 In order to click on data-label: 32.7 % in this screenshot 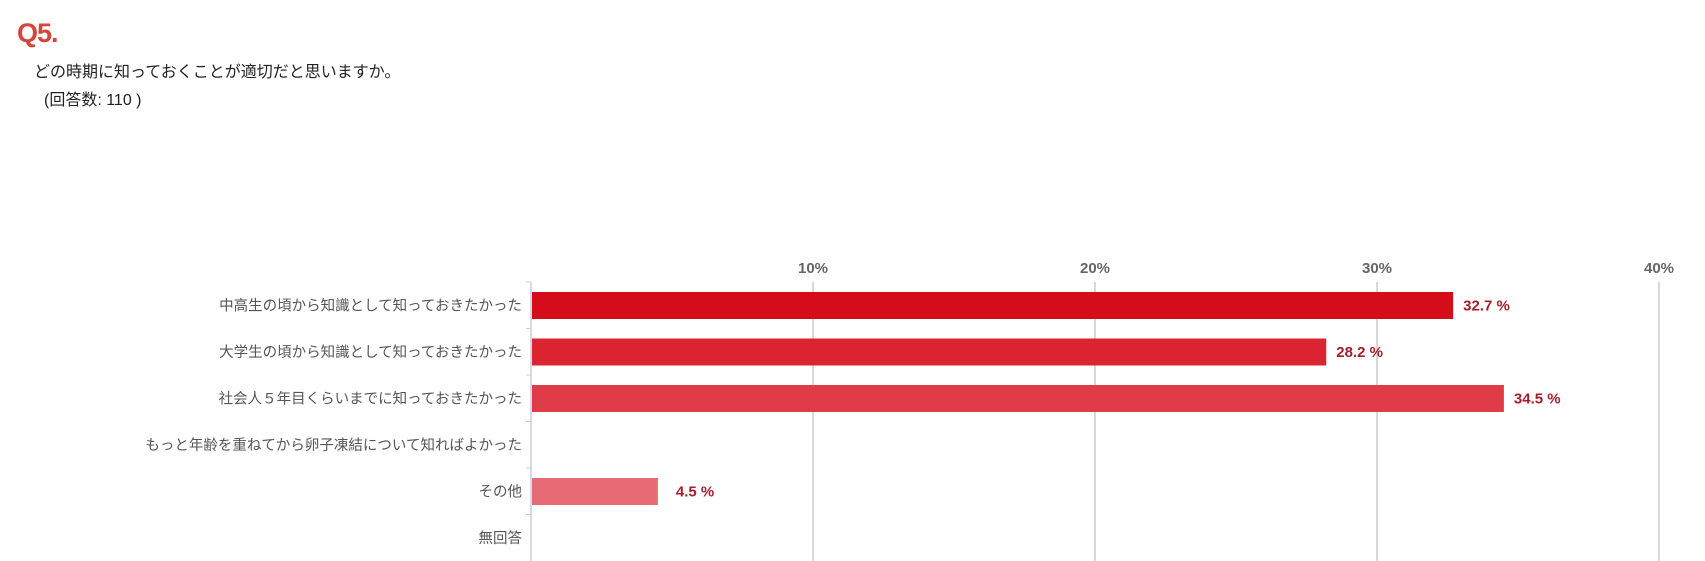, I will do `click(1486, 306)`.